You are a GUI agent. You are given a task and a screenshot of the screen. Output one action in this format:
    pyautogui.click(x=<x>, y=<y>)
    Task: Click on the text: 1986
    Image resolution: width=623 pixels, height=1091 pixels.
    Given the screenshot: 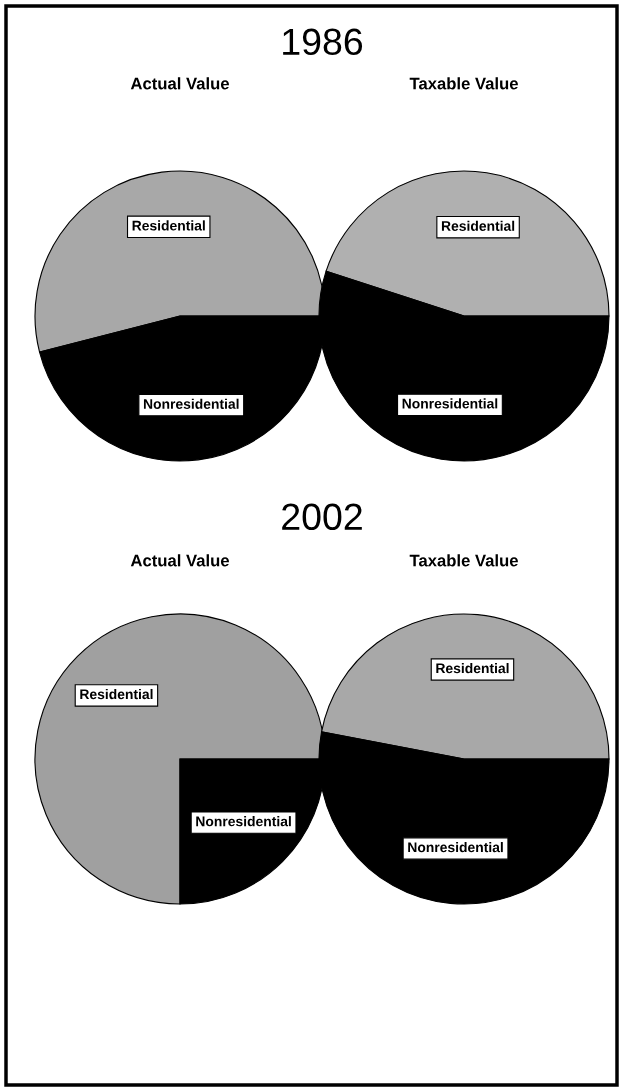 What is the action you would take?
    pyautogui.click(x=323, y=42)
    